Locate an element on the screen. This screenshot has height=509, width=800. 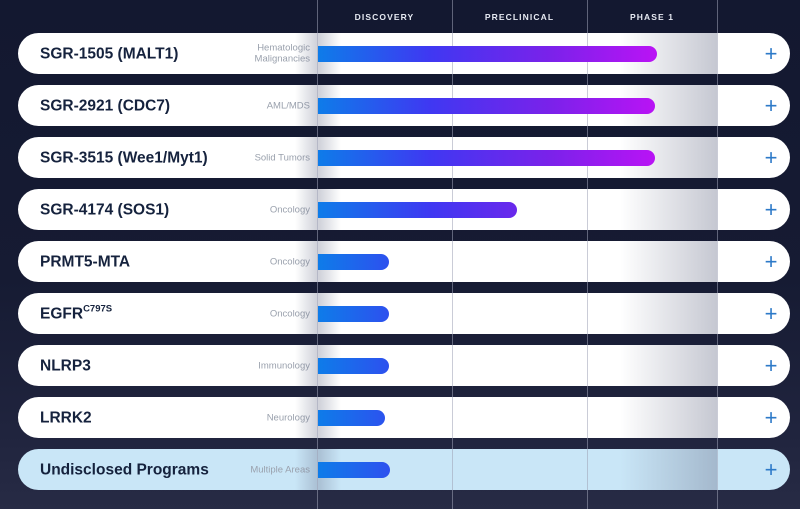
indication-label: Neurology is located at coordinates (288, 417).